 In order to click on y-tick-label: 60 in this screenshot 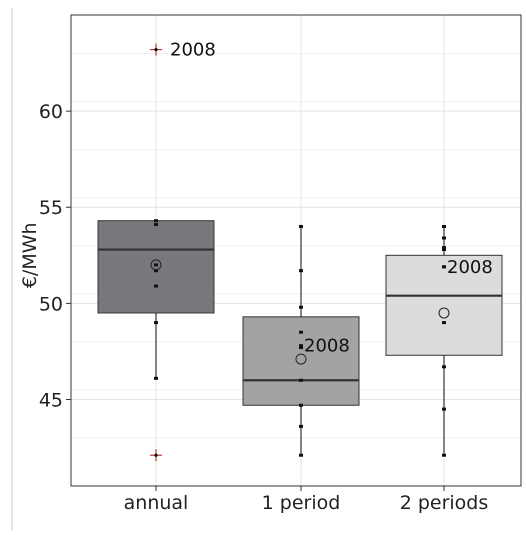, I will do `click(51, 112)`.